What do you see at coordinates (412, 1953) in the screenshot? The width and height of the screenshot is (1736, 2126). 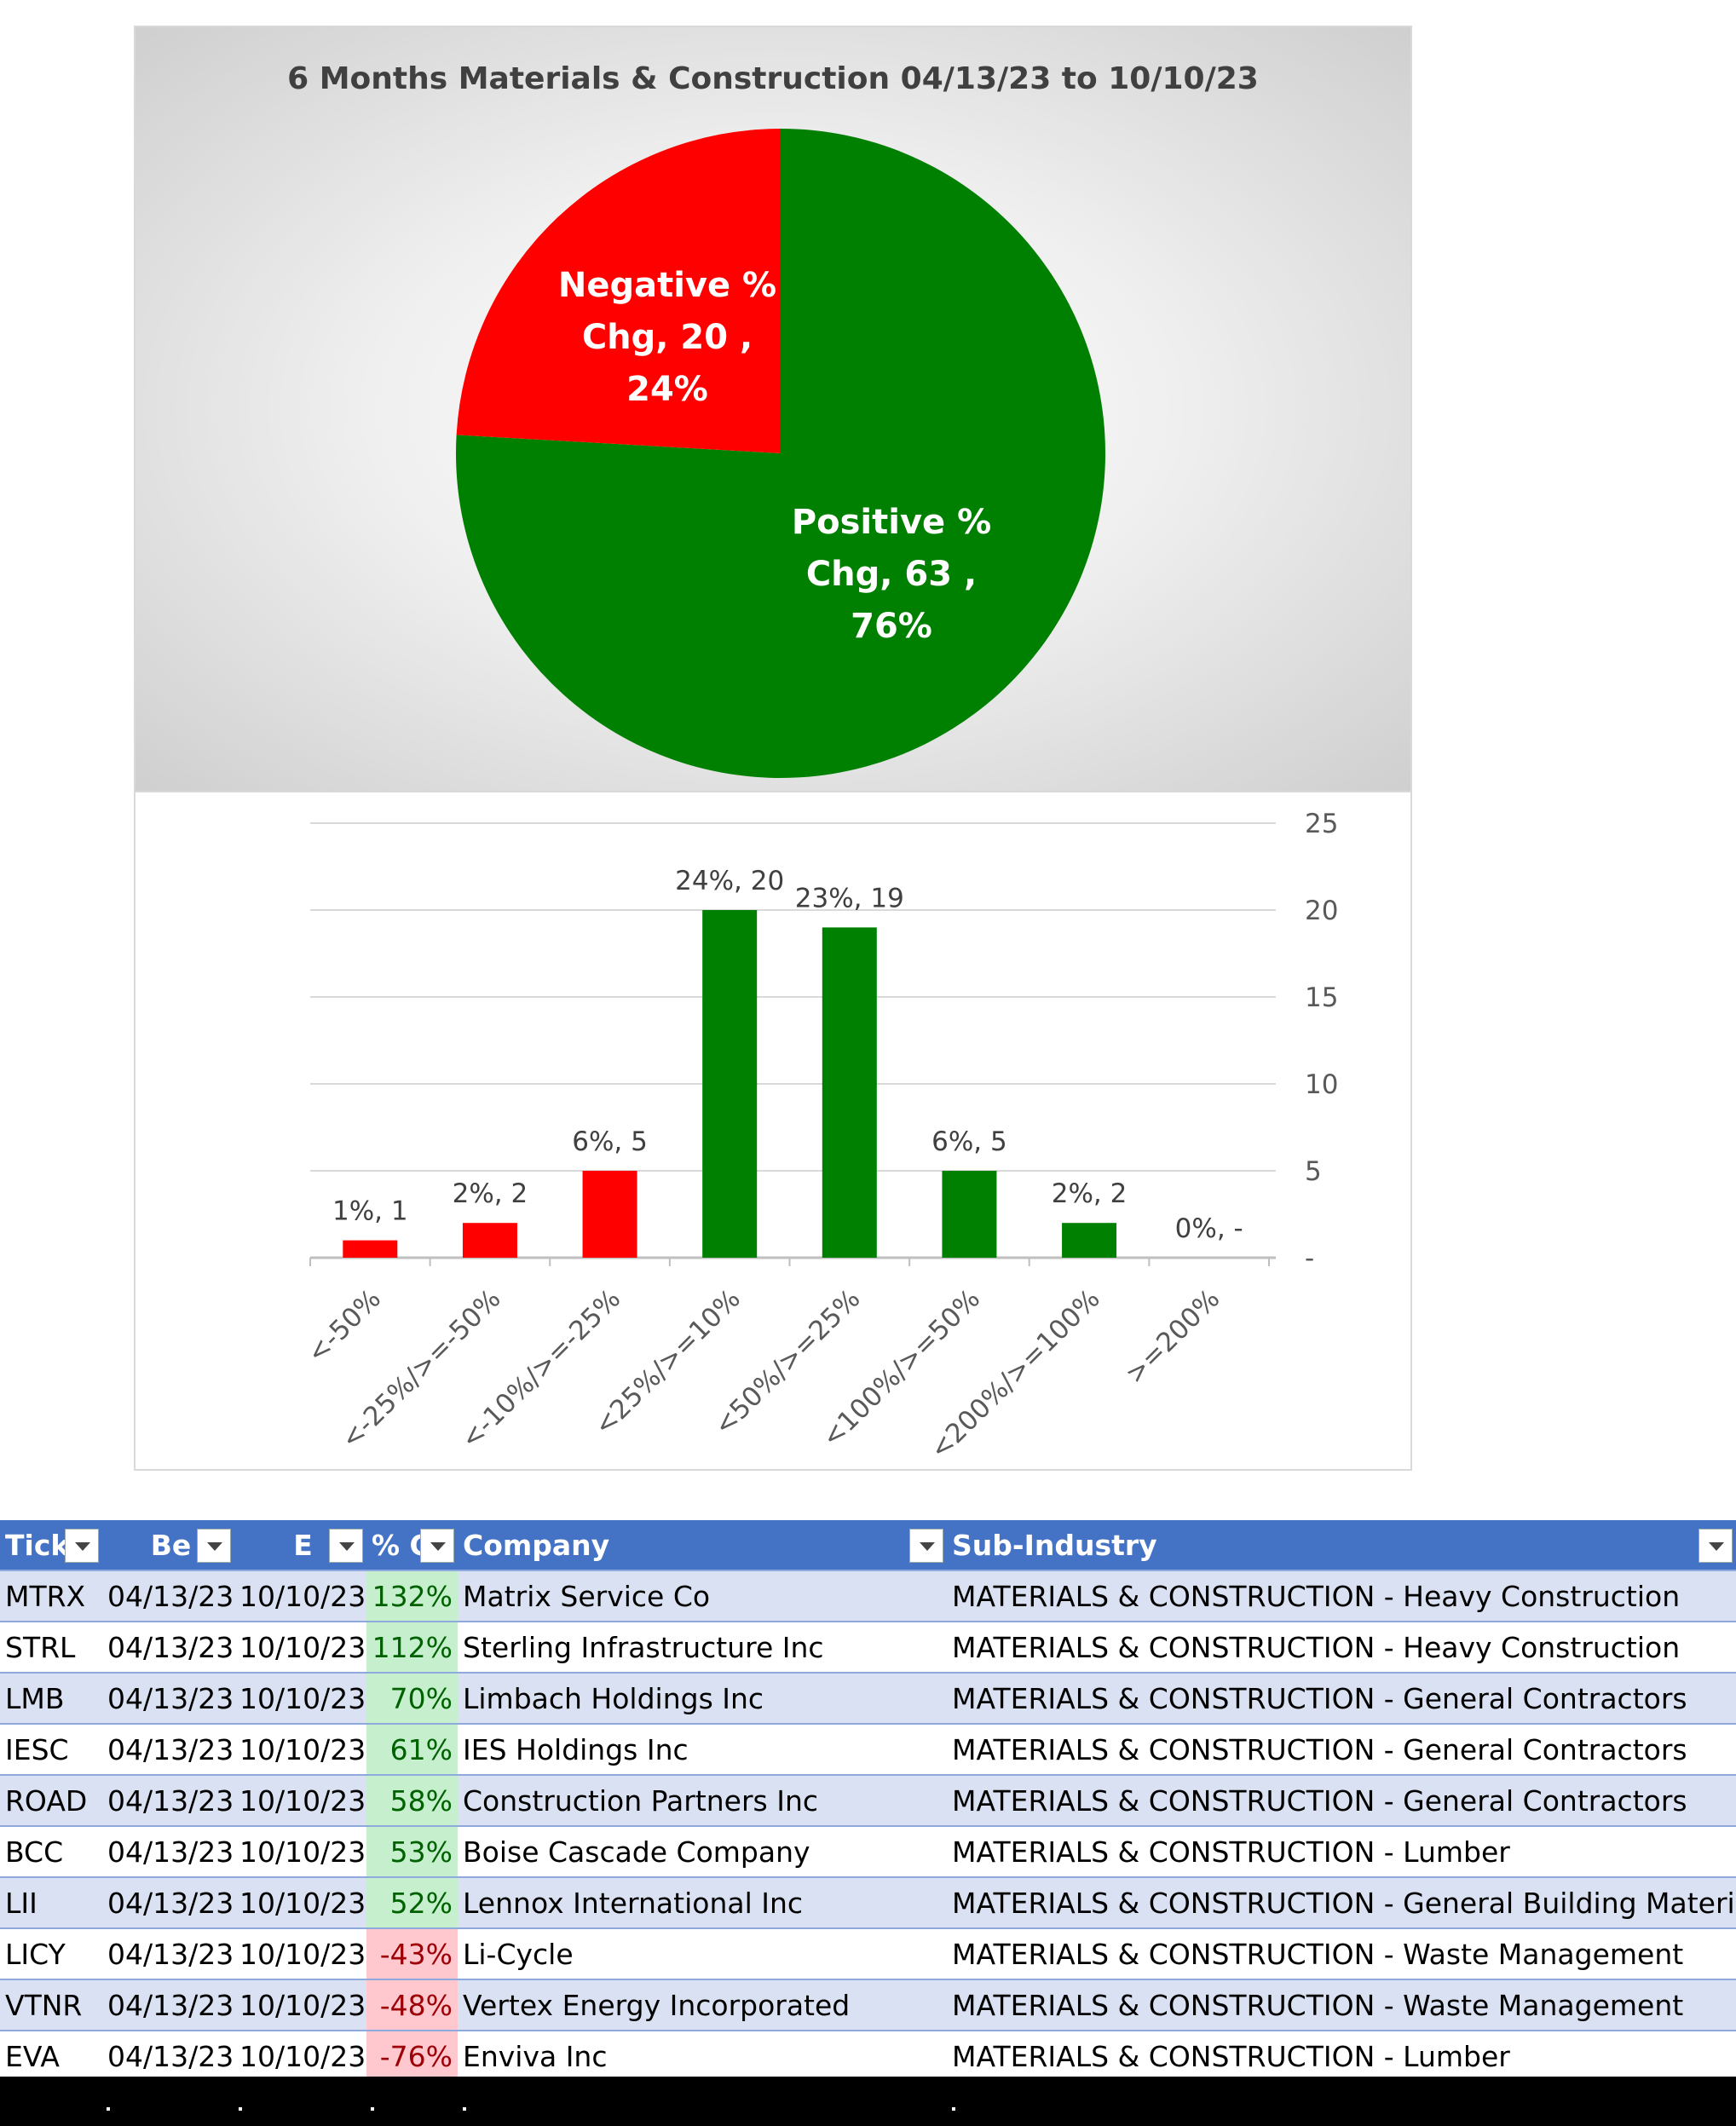 I see `cell-pct-change: -43%` at bounding box center [412, 1953].